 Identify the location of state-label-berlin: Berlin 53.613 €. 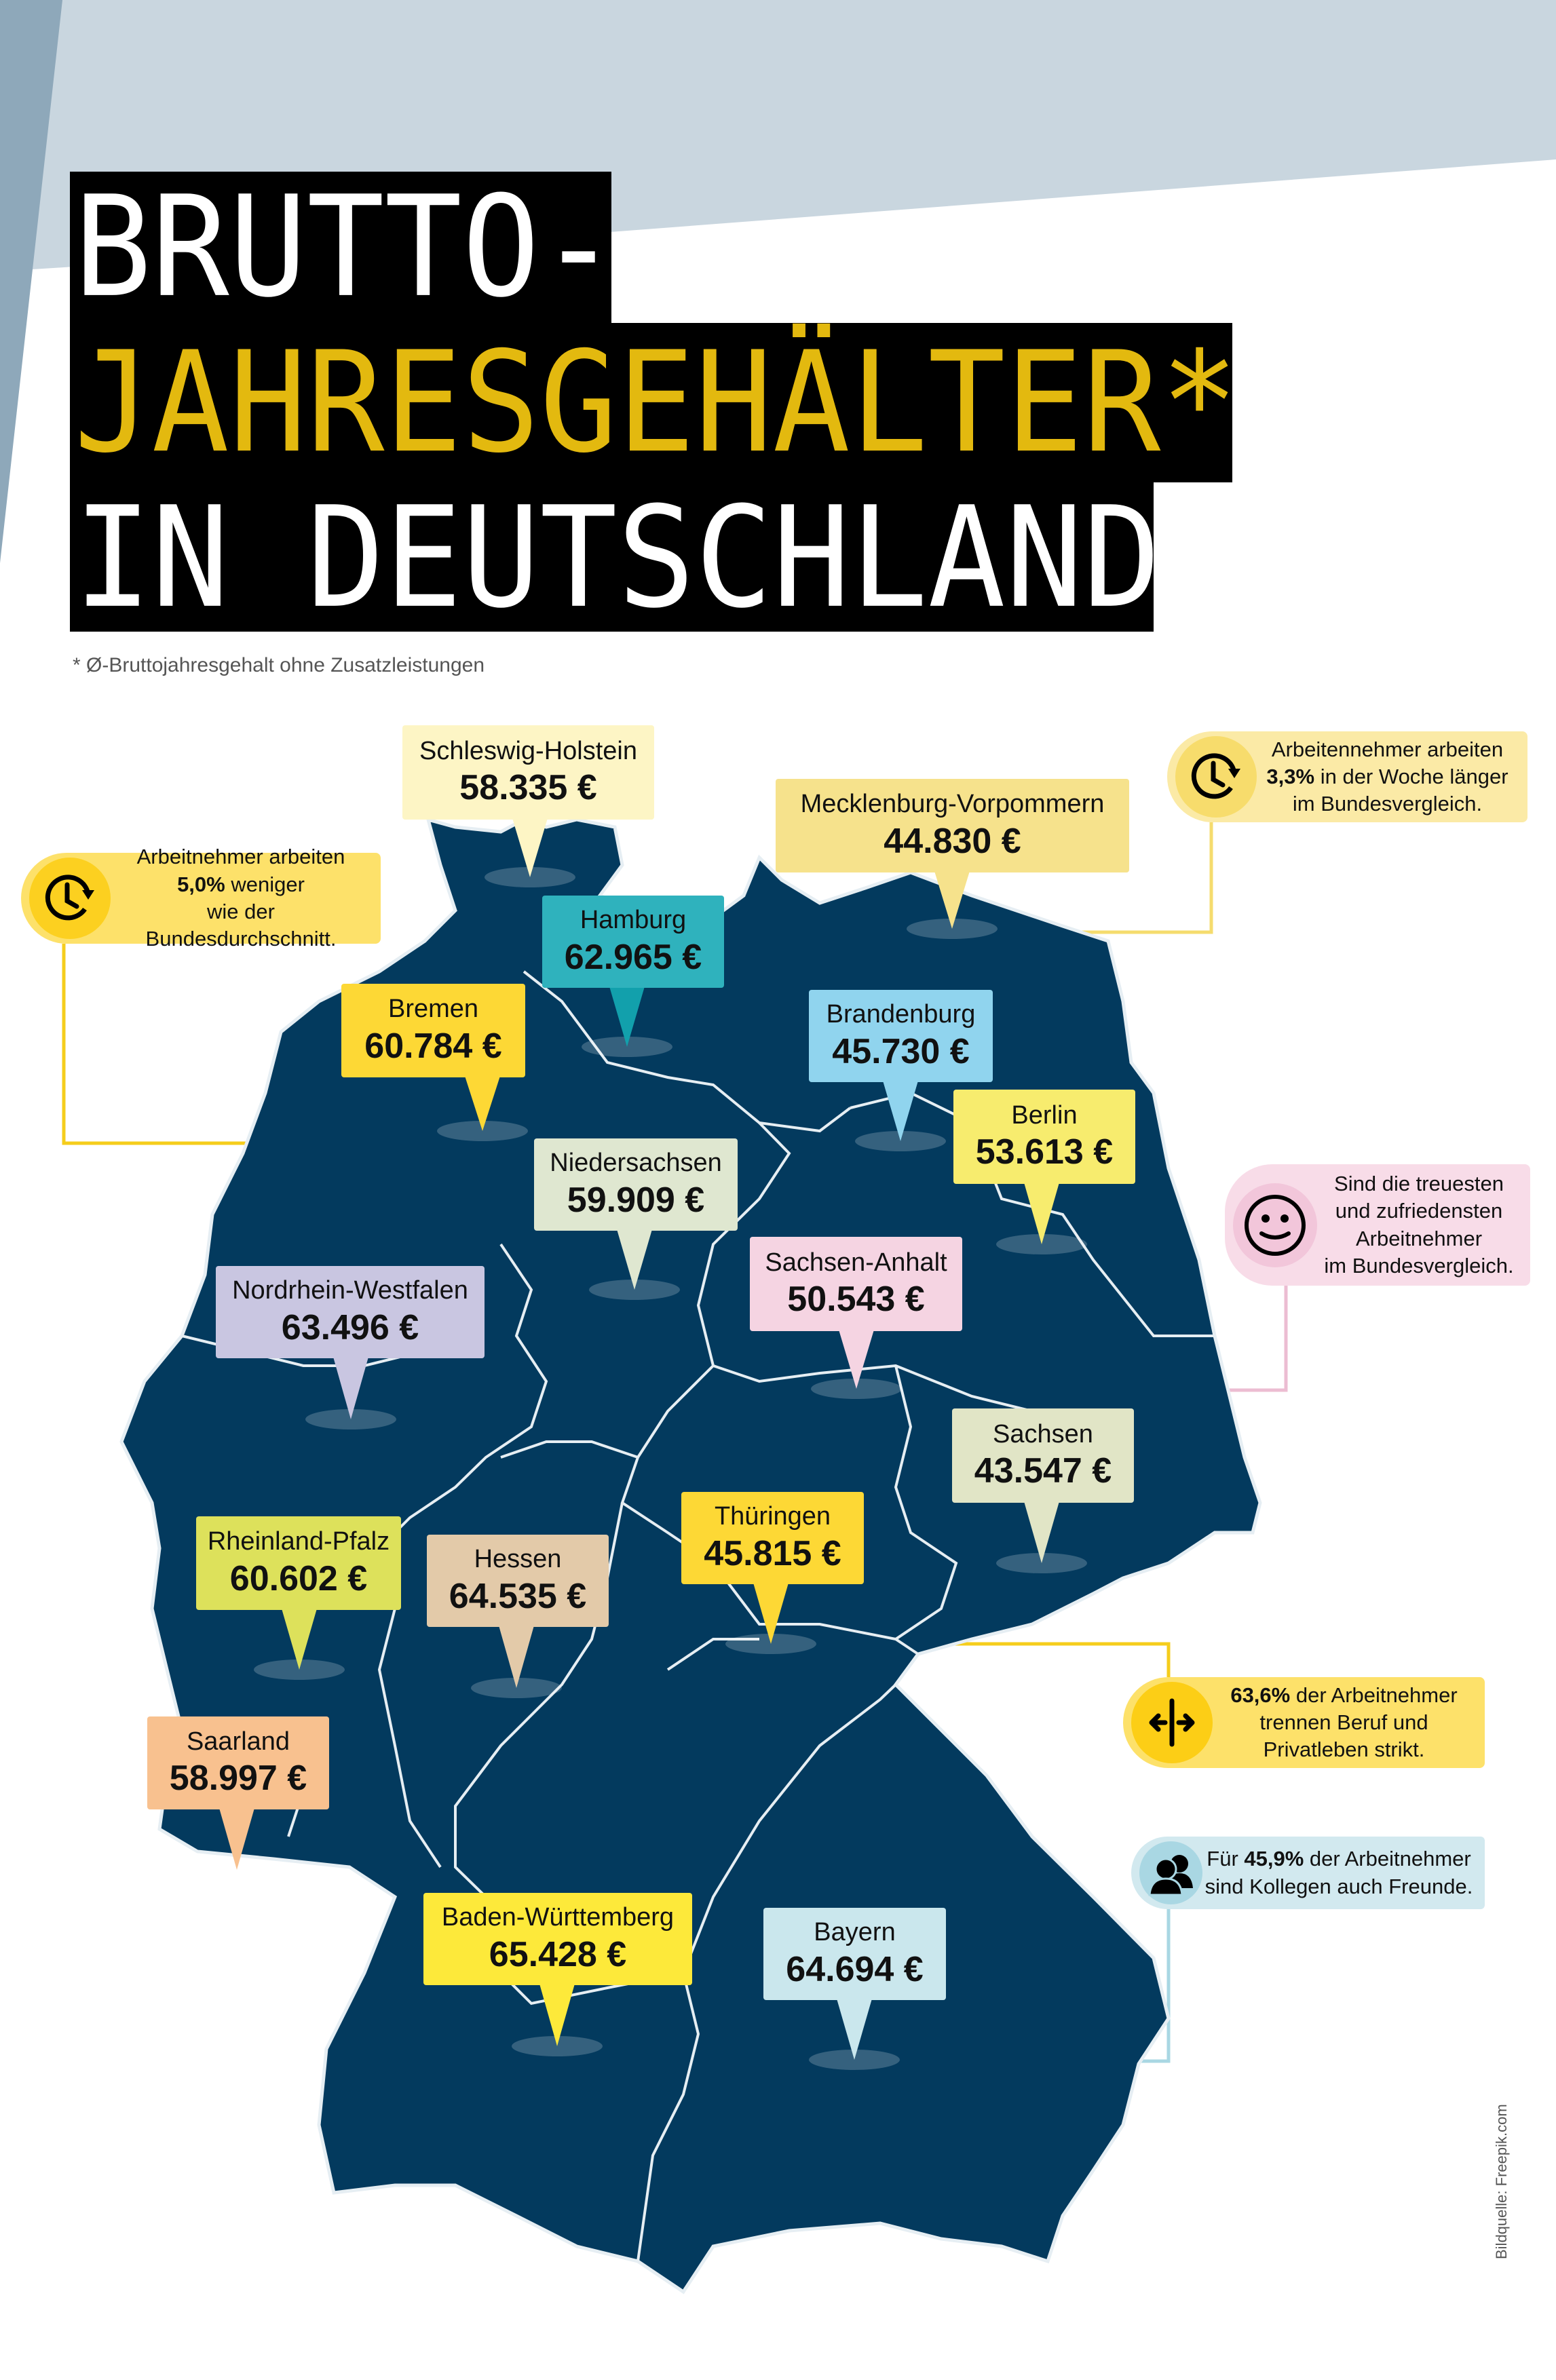
(1044, 1137).